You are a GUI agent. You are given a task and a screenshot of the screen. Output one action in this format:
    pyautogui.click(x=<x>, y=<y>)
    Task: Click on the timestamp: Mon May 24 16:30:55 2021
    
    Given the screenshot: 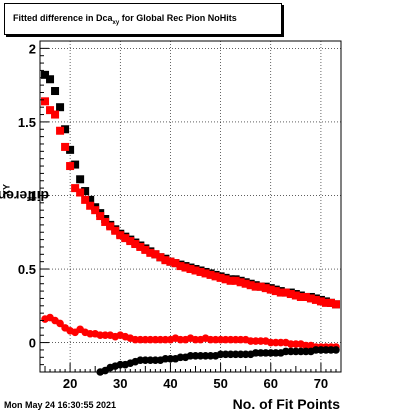 What is the action you would take?
    pyautogui.click(x=60, y=405)
    